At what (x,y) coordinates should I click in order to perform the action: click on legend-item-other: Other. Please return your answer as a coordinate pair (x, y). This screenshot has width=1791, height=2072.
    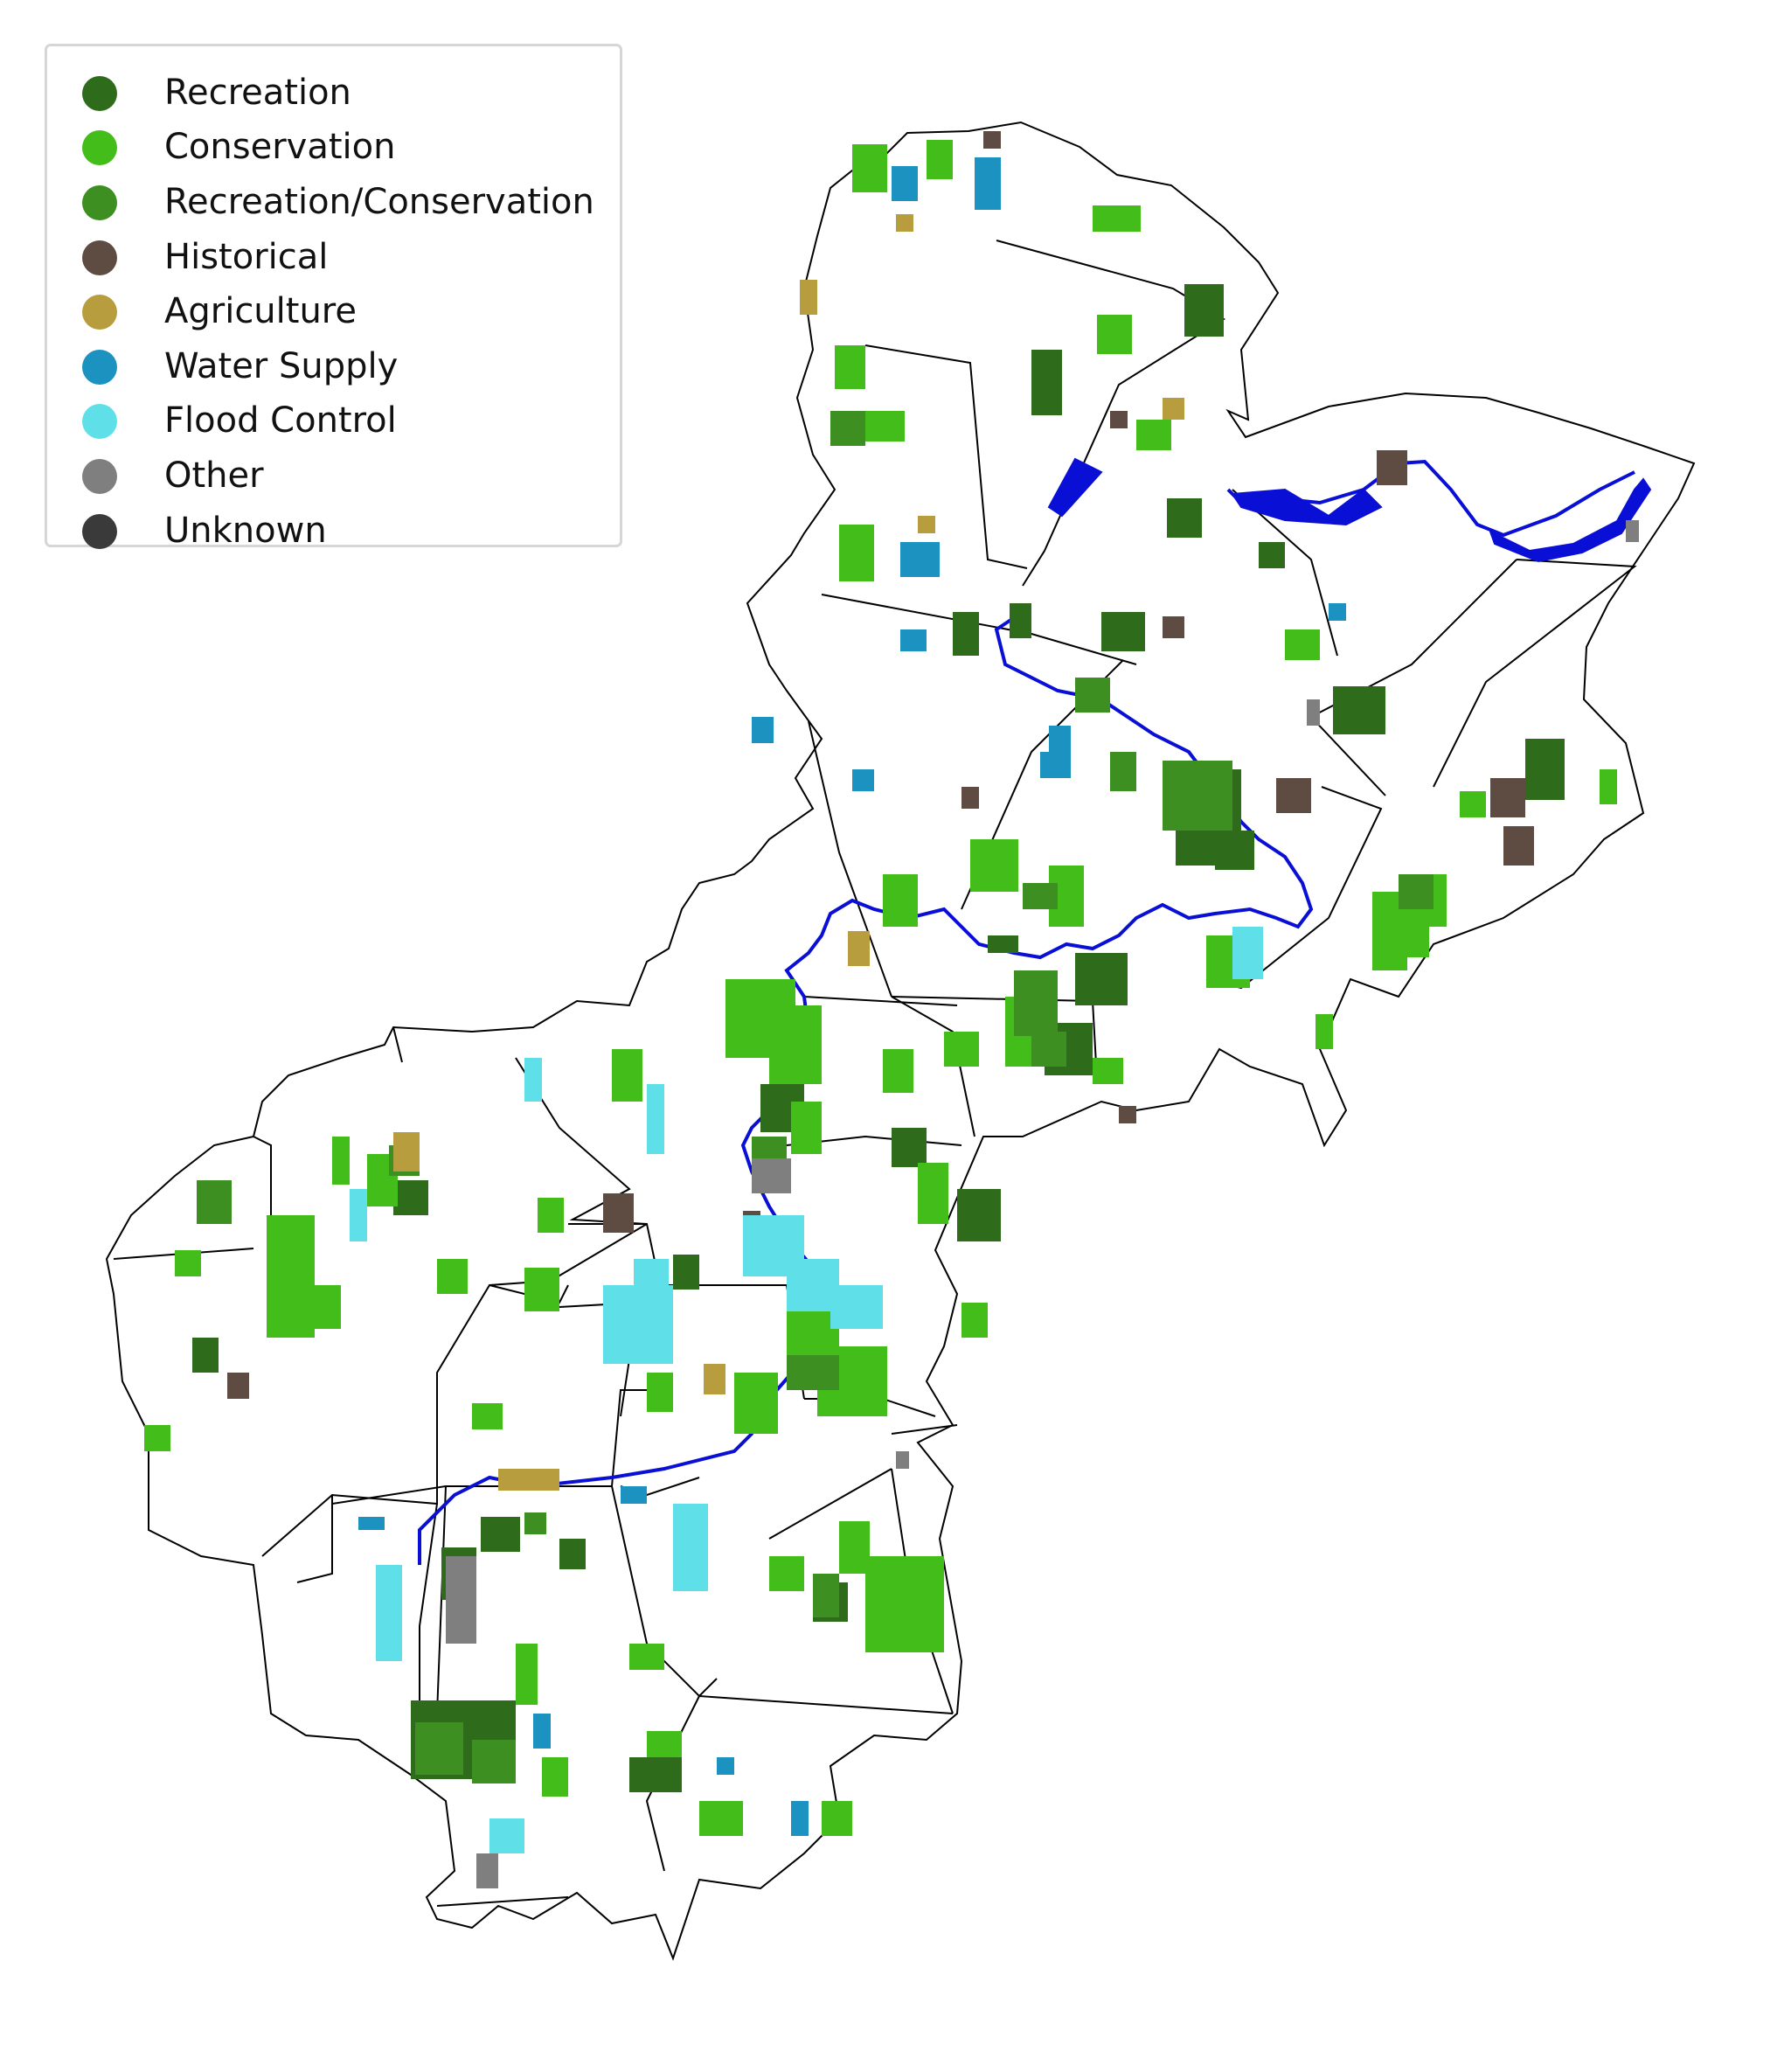
    Looking at the image, I should click on (333, 475).